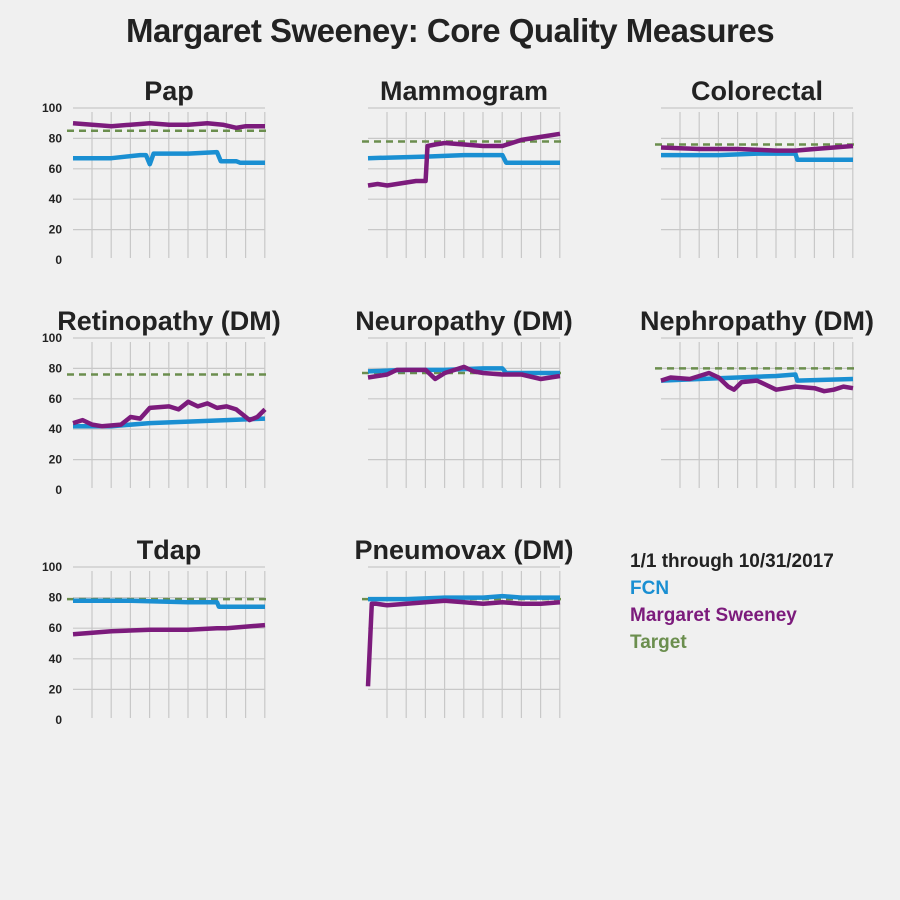  I want to click on panel-title: Nephropathy (DM), so click(757, 321).